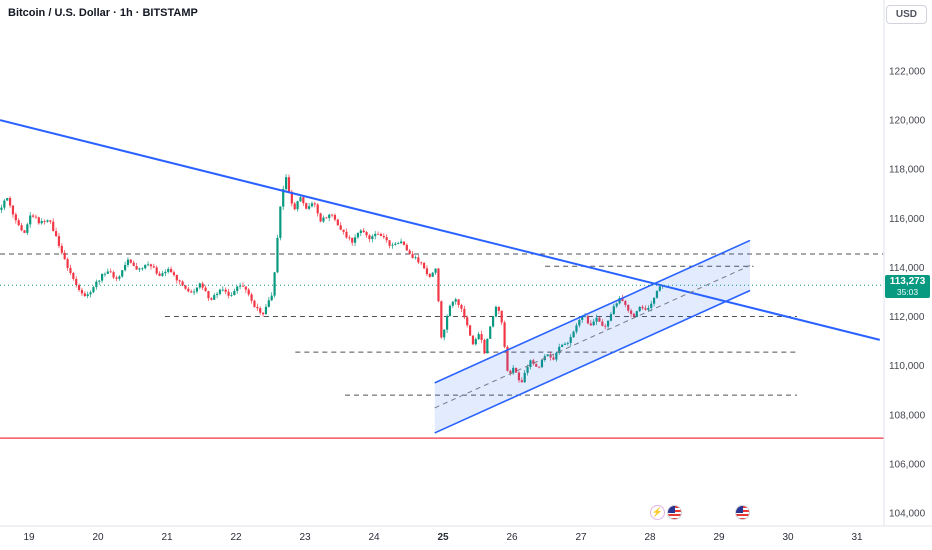  I want to click on time-tick-label: 20, so click(98, 537).